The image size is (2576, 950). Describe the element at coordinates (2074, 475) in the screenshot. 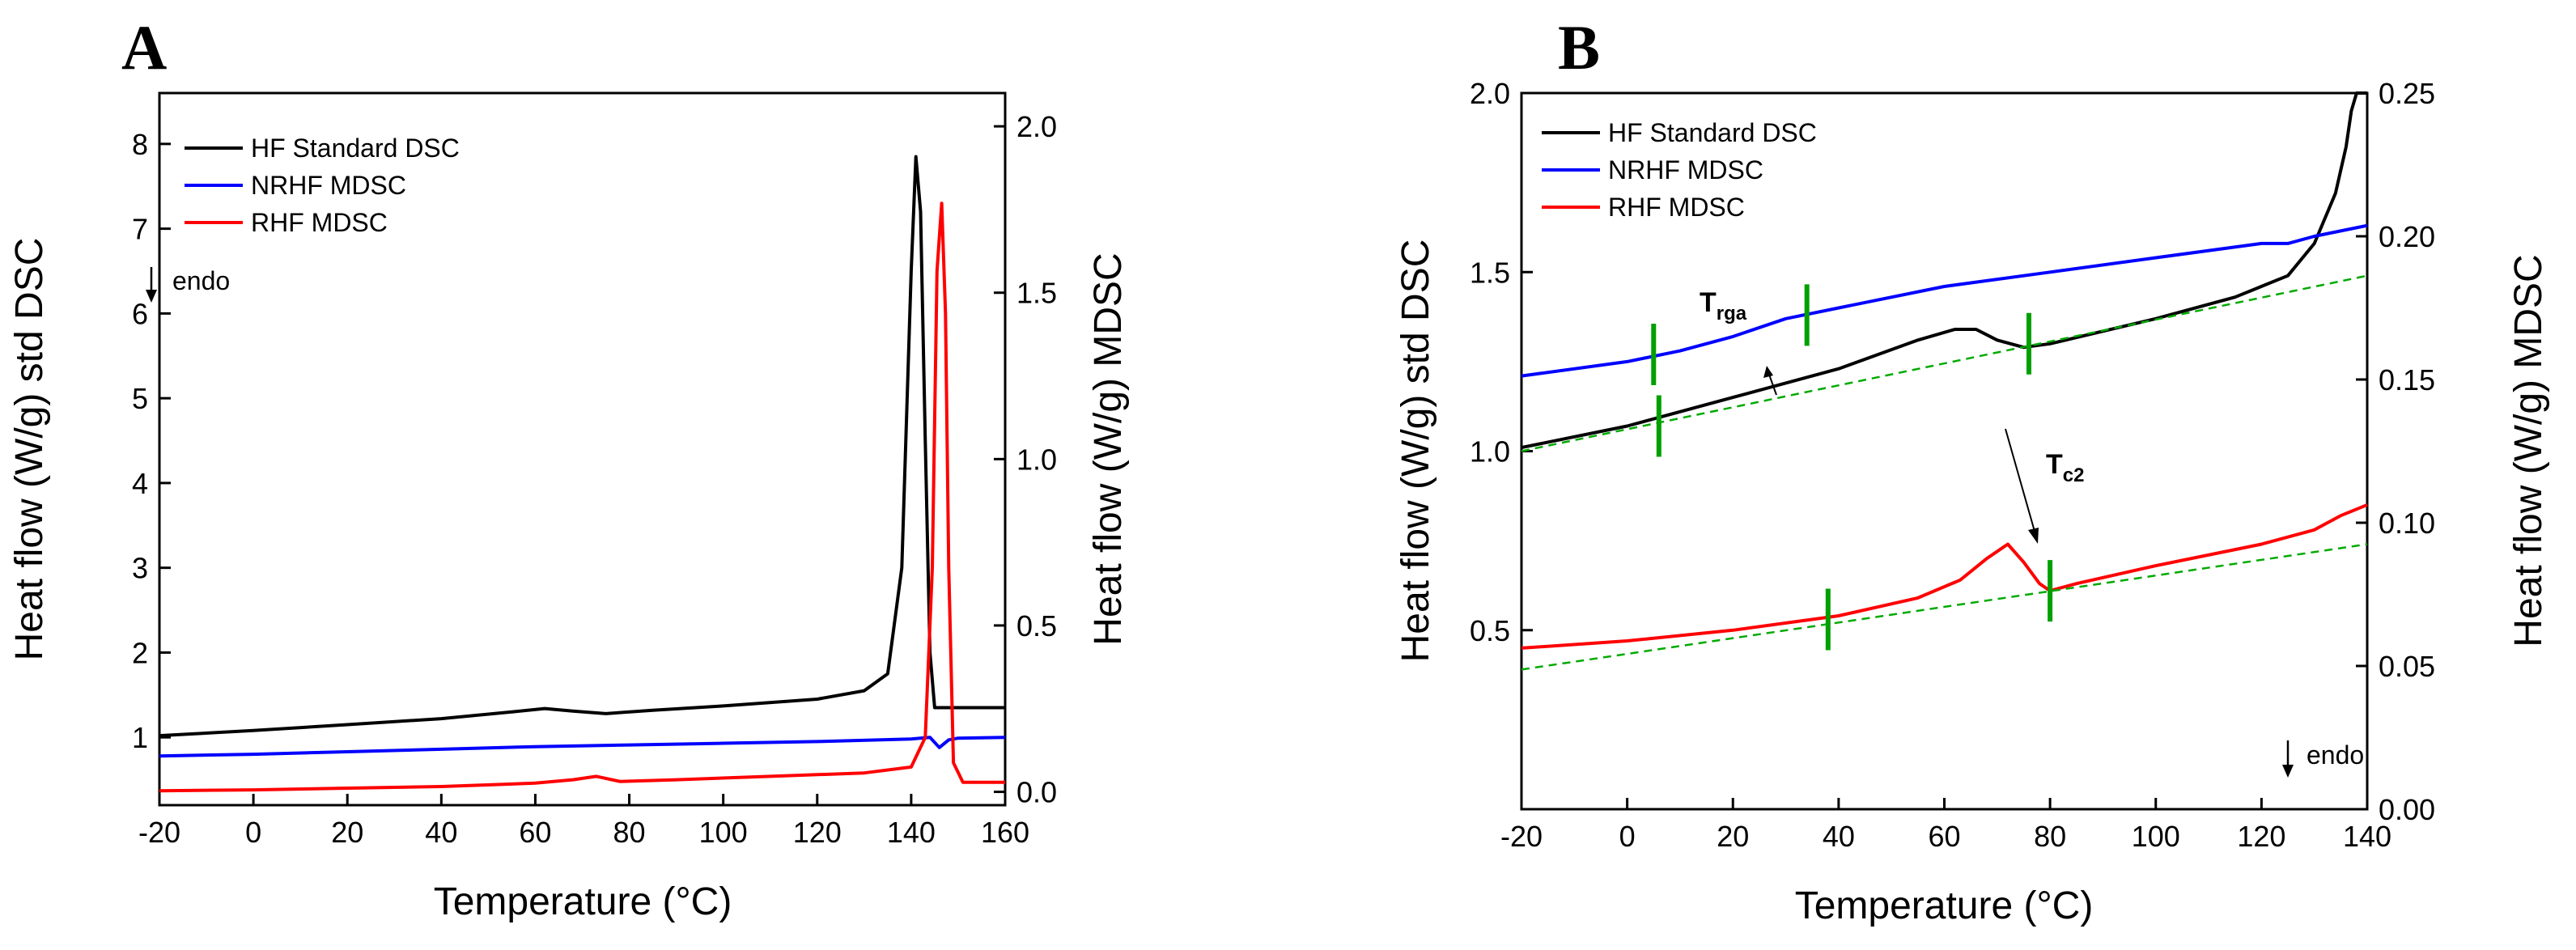

I see `tc2-label-sub: c2` at that location.